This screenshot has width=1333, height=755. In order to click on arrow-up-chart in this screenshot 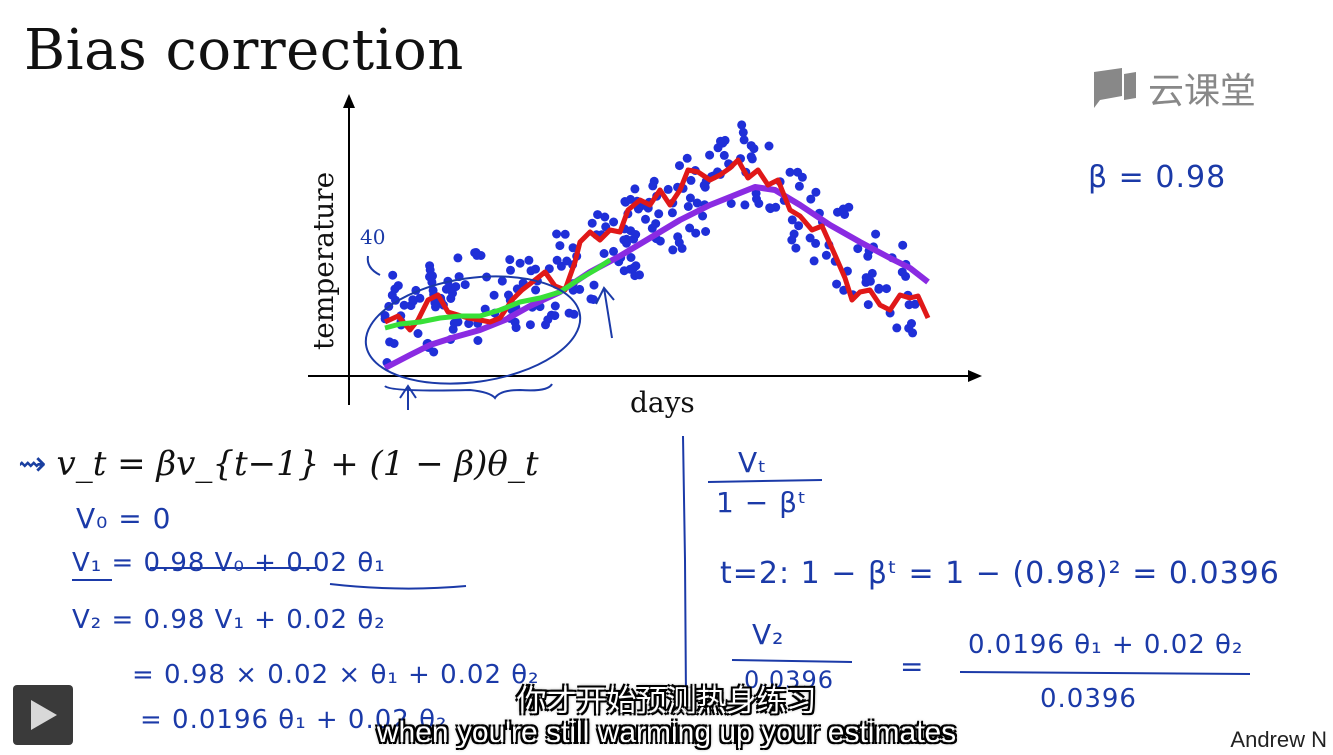, I will do `click(605, 312)`.